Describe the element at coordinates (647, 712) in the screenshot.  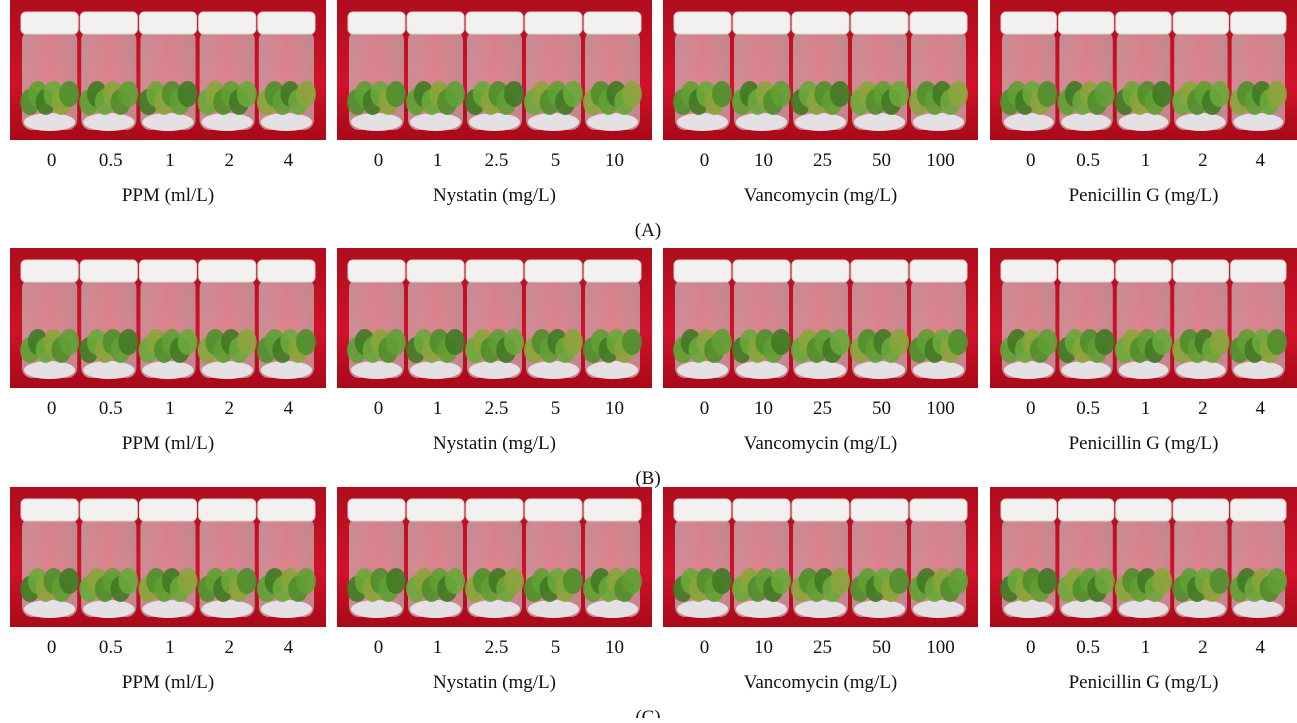
I see `row-label: (C)` at that location.